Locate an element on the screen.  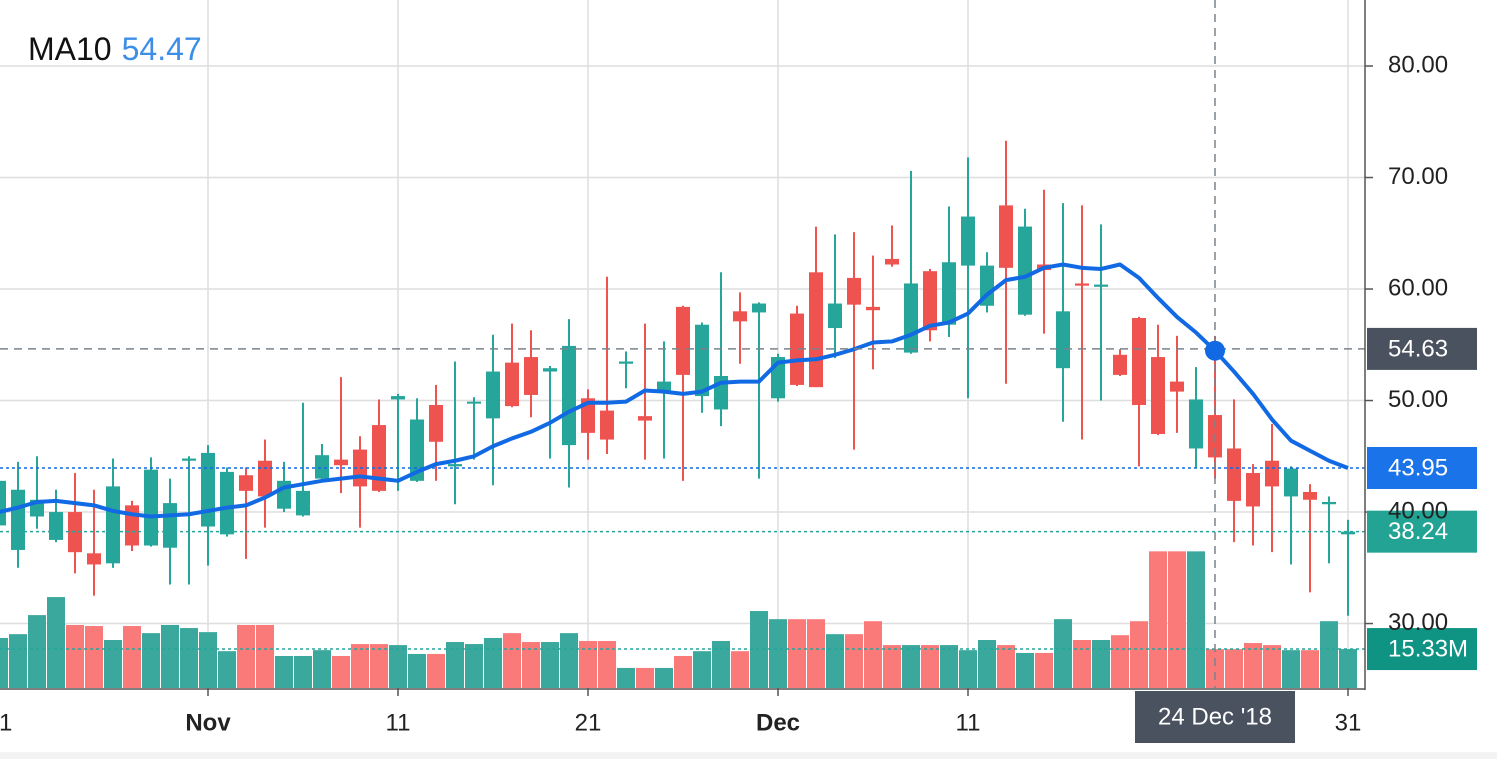
x-tick-label: 31 is located at coordinates (1348, 722).